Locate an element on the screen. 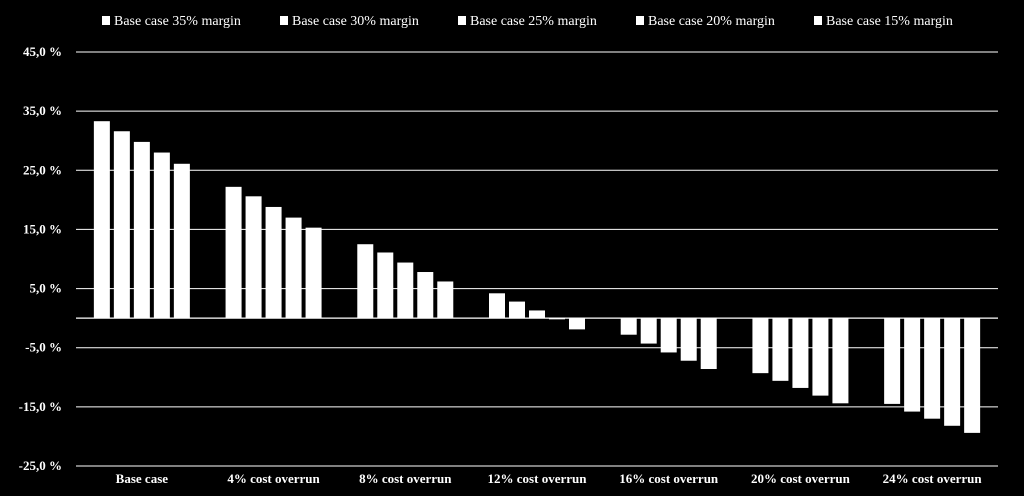  y-tick-label: 35,0 % is located at coordinates (42, 110).